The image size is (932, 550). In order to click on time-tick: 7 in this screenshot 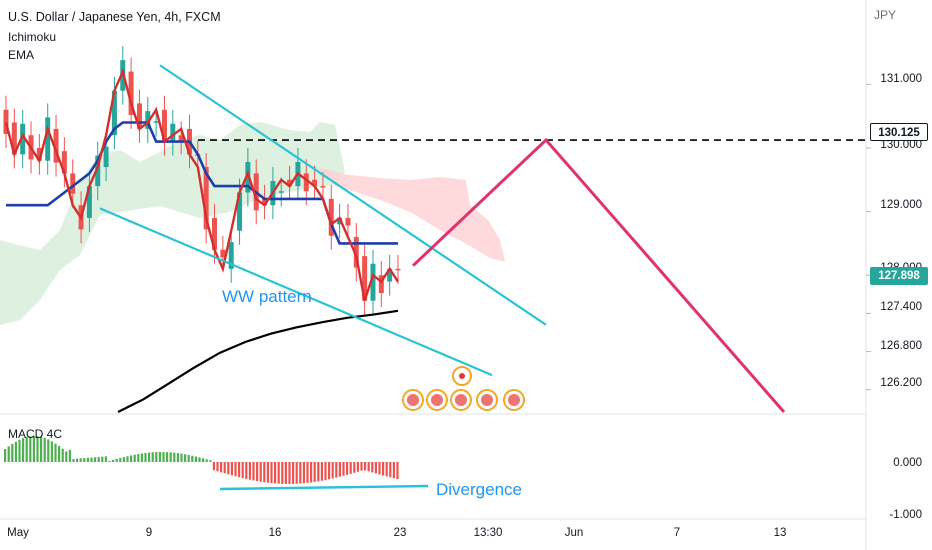, I will do `click(677, 533)`.